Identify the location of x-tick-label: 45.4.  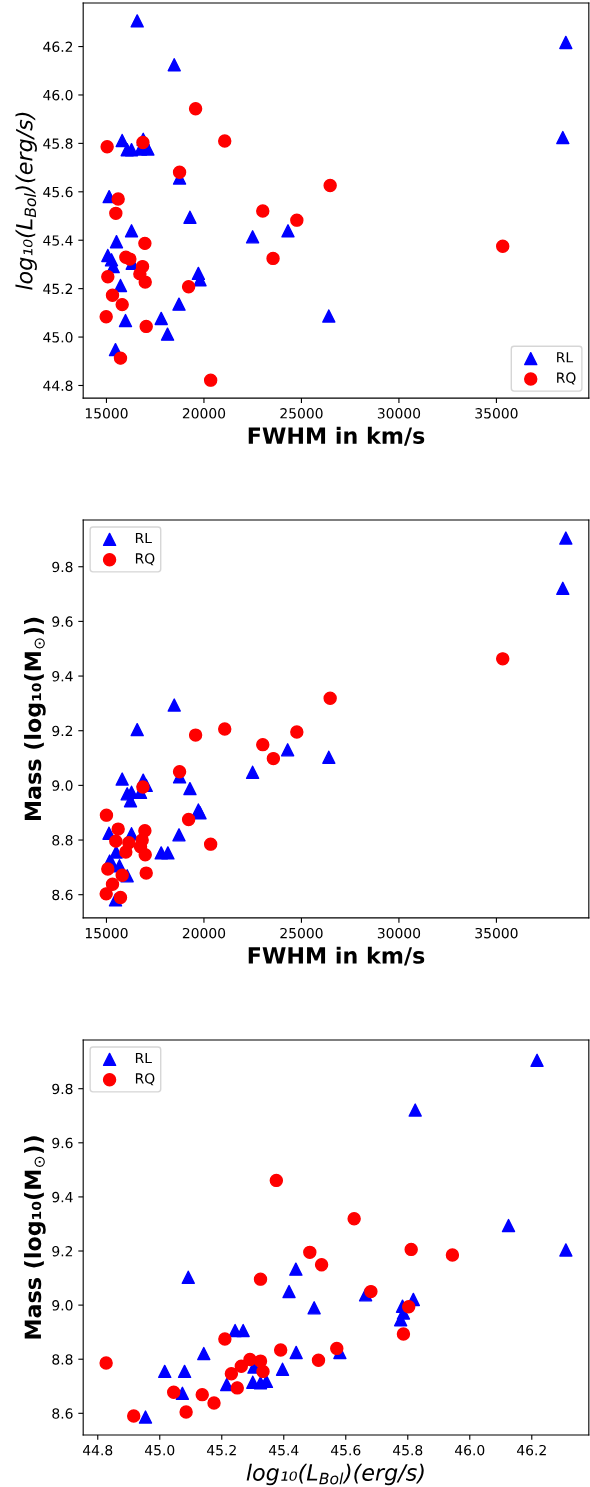
(283, 1450).